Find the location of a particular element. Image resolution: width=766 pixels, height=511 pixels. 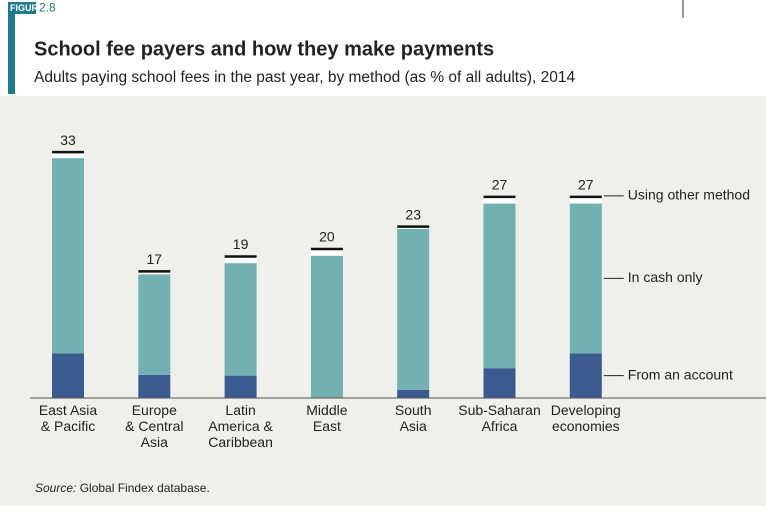

x-tick-label: Developing economies is located at coordinates (586, 418).